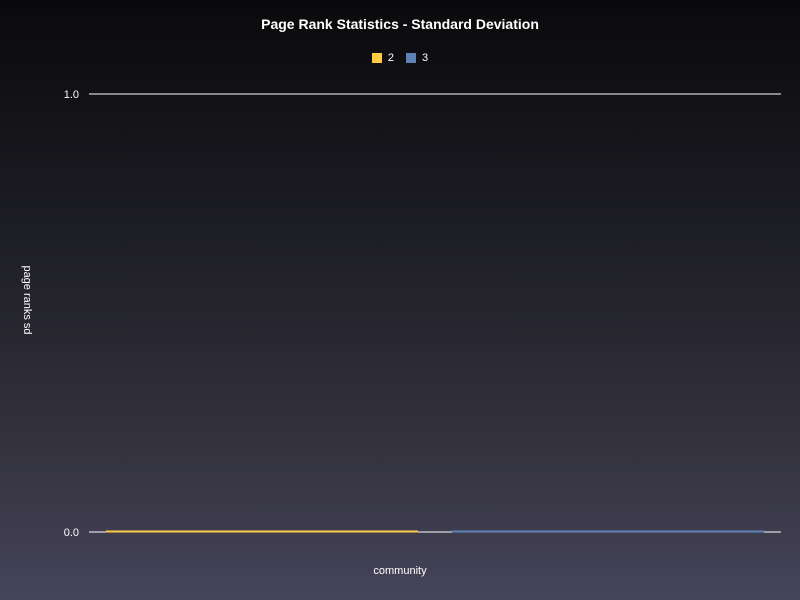 The width and height of the screenshot is (800, 600). I want to click on legend-item-series-3: 3, so click(417, 58).